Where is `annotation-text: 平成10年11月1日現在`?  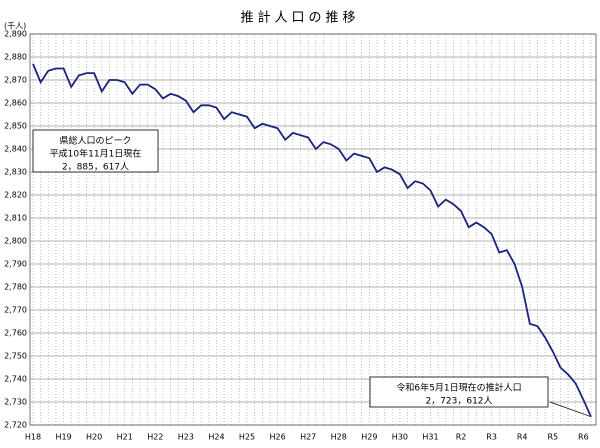
annotation-text: 平成10年11月1日現在 is located at coordinates (96, 154).